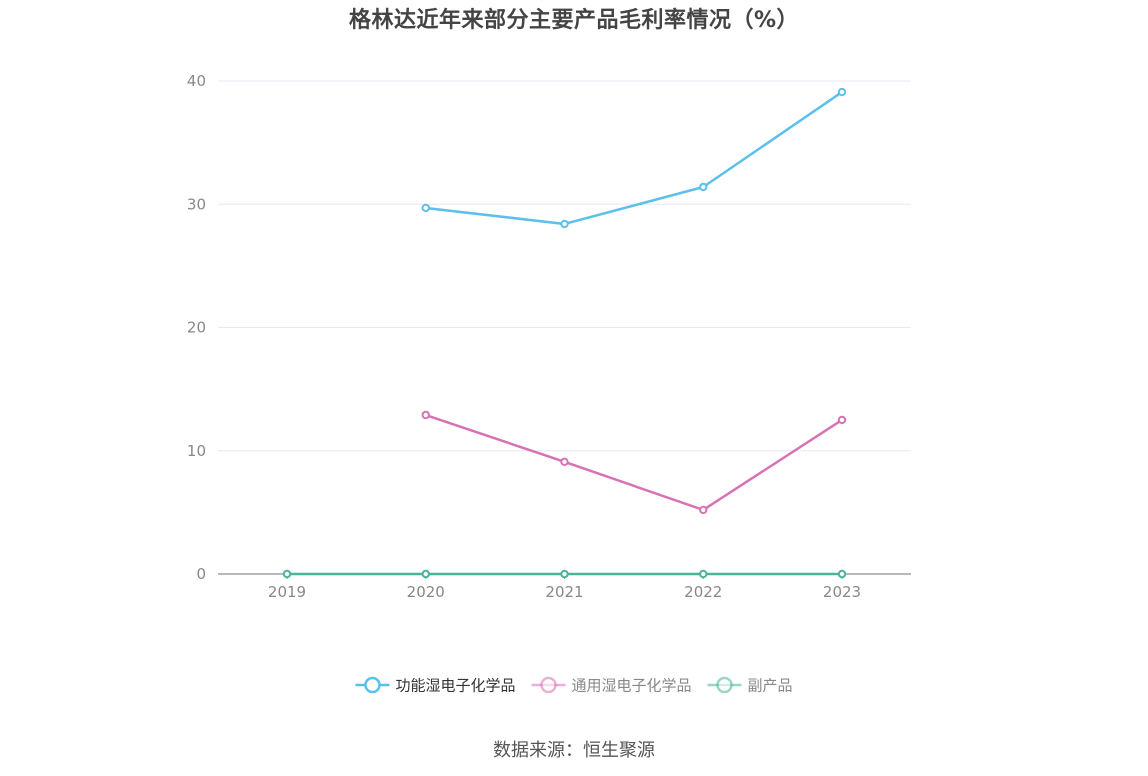  Describe the element at coordinates (574, 750) in the screenshot. I see `data-source-note: 数据来源：恒生聚源` at that location.